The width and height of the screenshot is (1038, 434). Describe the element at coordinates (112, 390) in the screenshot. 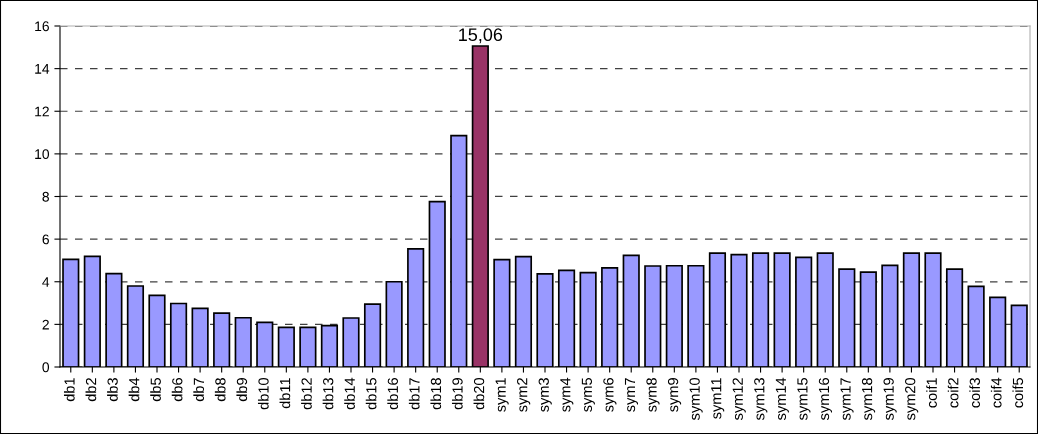

I see `x-tick-label: db3` at that location.